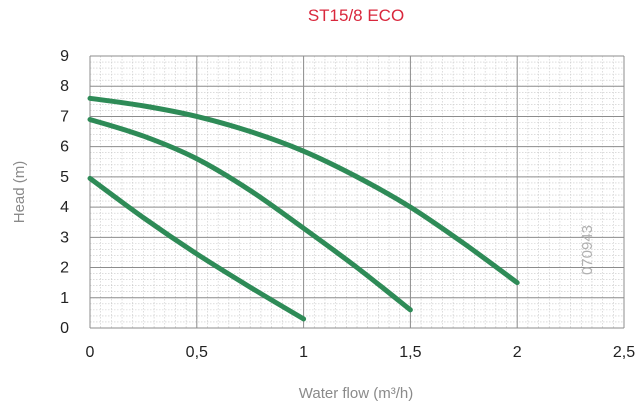 The width and height of the screenshot is (641, 407). Describe the element at coordinates (356, 393) in the screenshot. I see `x-axis-label: Water flow (m³/h)` at that location.